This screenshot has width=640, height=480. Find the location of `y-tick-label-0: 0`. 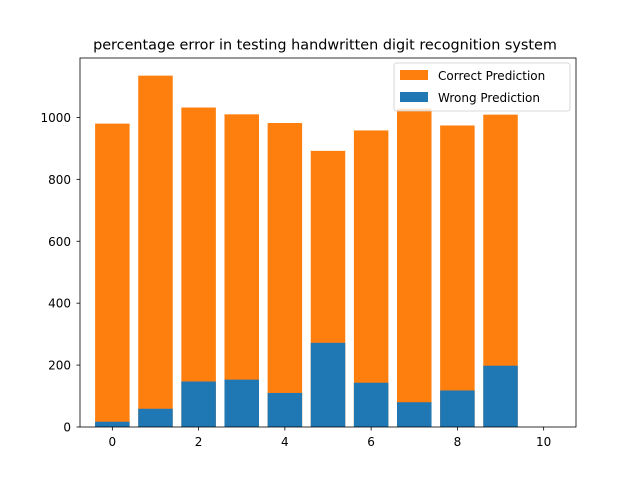

y-tick-label-0: 0 is located at coordinates (67, 428).